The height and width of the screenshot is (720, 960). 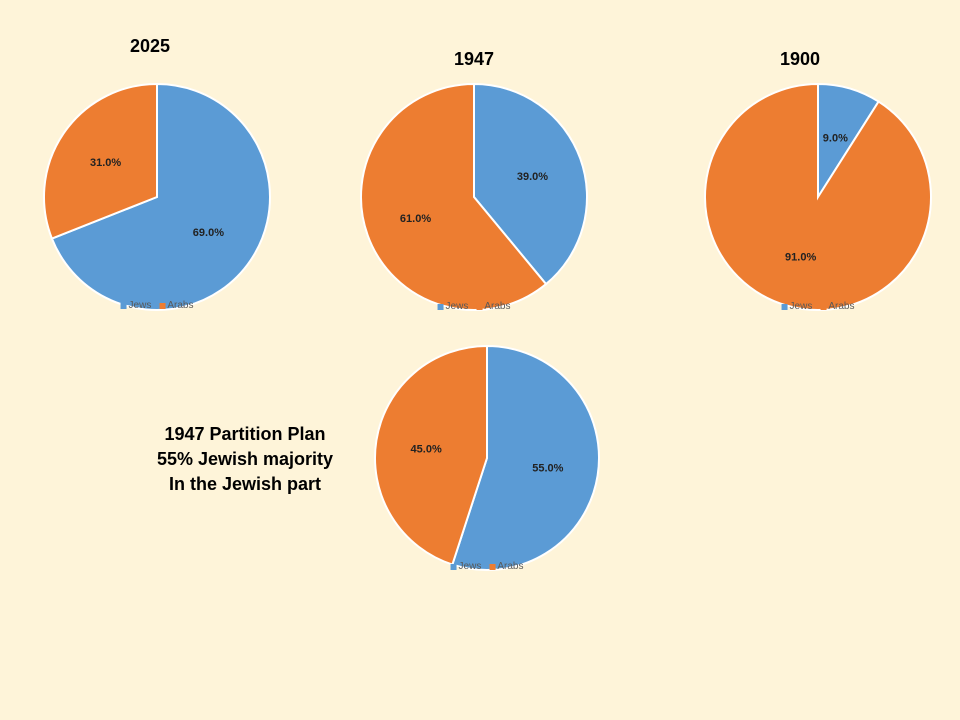 I want to click on chart-title-1900: 1900, so click(x=800, y=59).